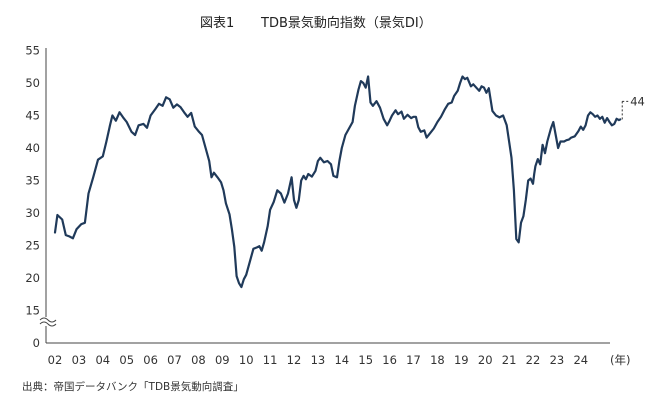 The image size is (645, 404). I want to click on x-tick-label: 14, so click(341, 360).